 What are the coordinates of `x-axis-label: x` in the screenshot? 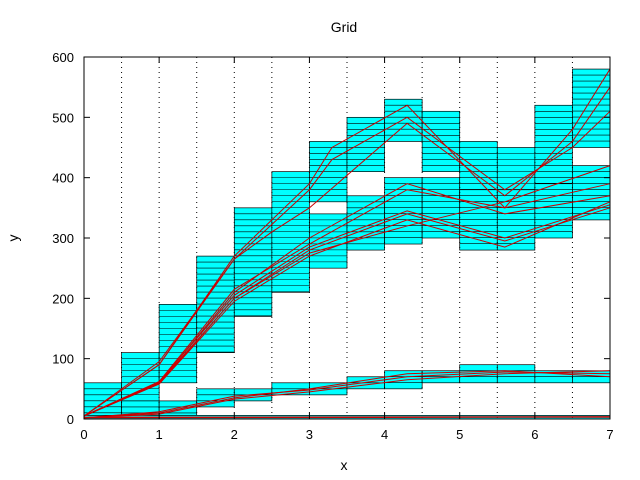 It's located at (344, 465).